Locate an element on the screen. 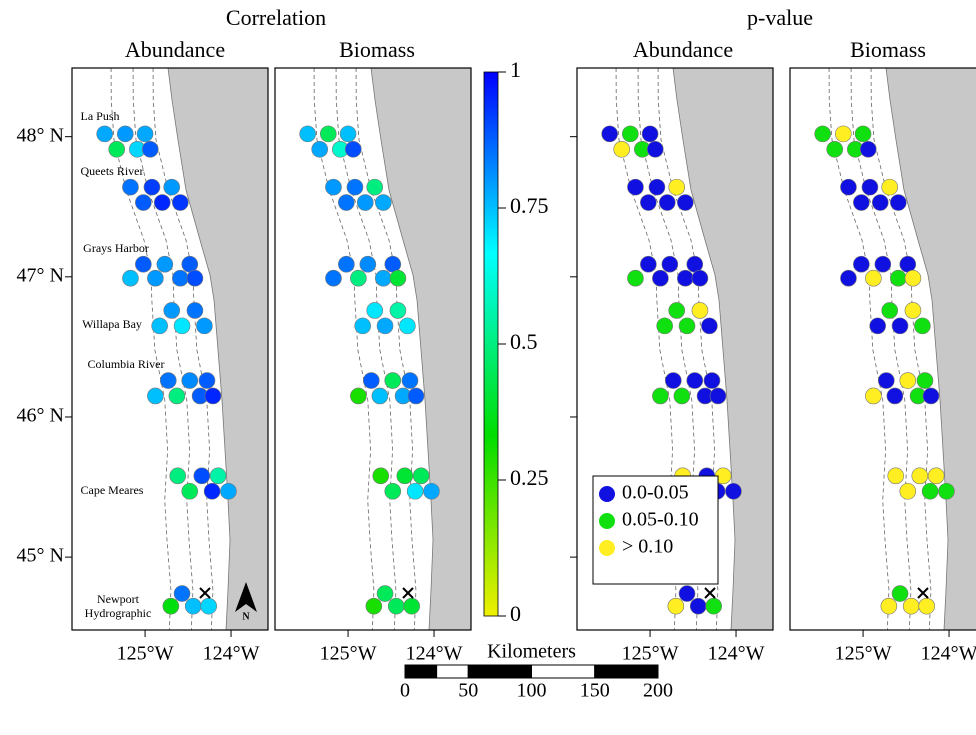 Image resolution: width=976 pixels, height=735 pixels. site-label: Columbia River is located at coordinates (126, 364).